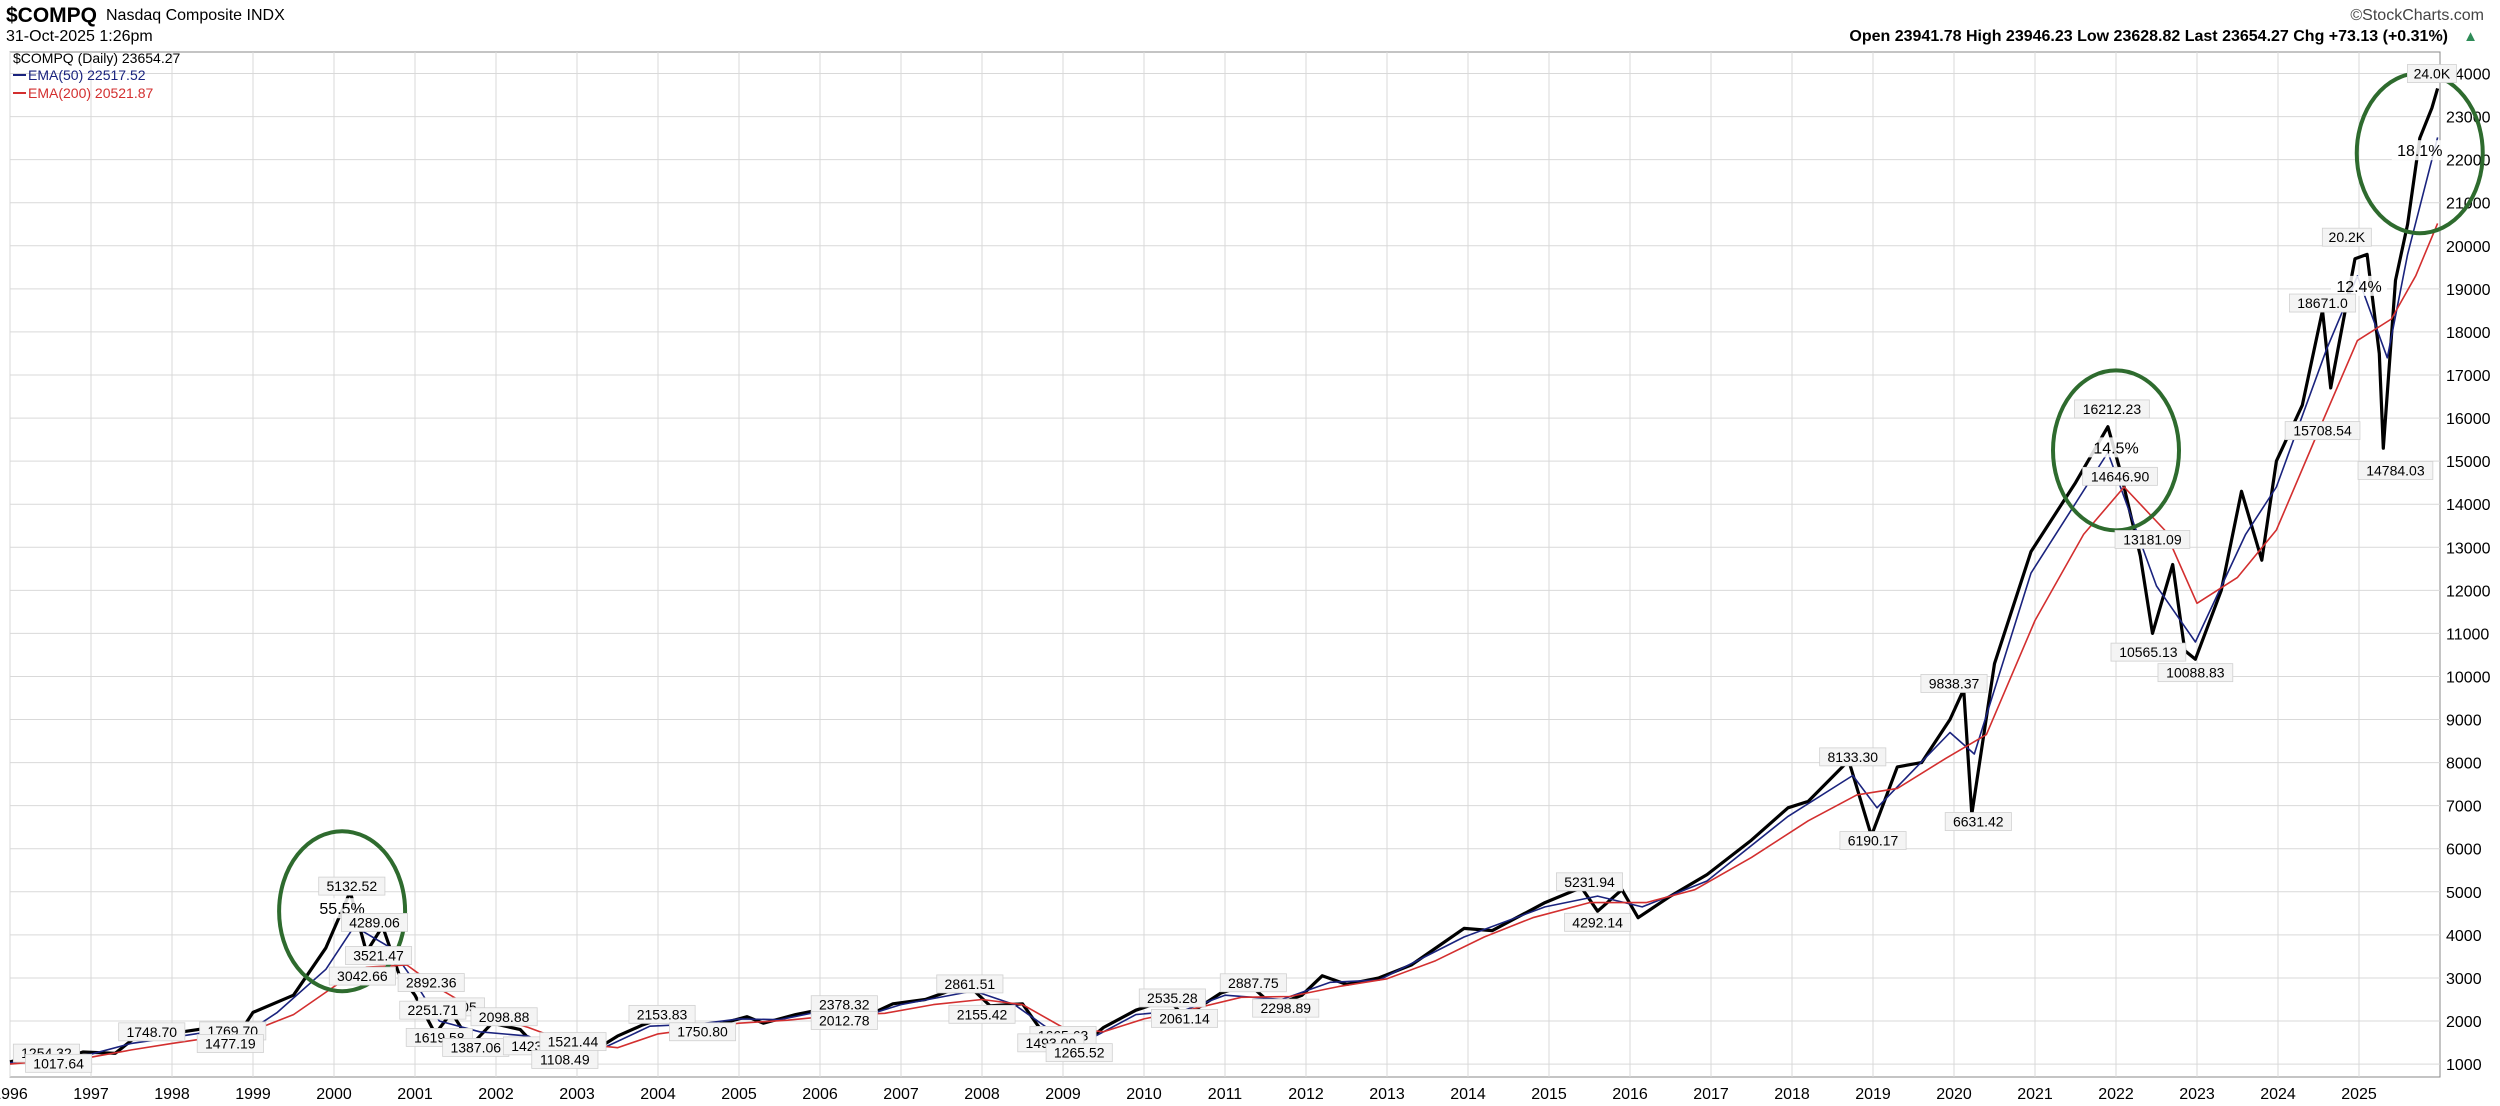 This screenshot has width=2500, height=1106. What do you see at coordinates (2116, 1094) in the screenshot?
I see `x-tick-label: 2022` at bounding box center [2116, 1094].